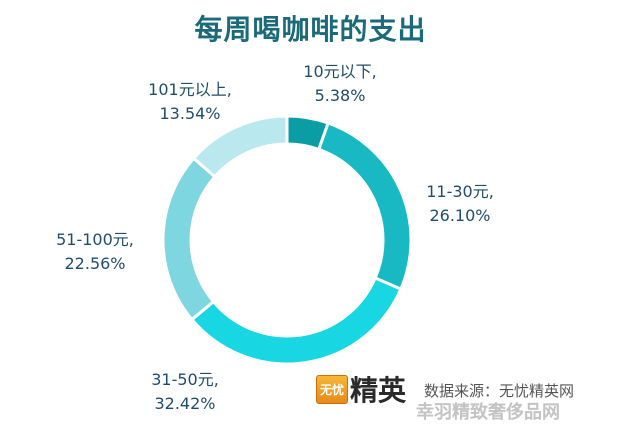 The width and height of the screenshot is (621, 424). Describe the element at coordinates (460, 191) in the screenshot. I see `slice-category-label: 11-30元,` at that location.